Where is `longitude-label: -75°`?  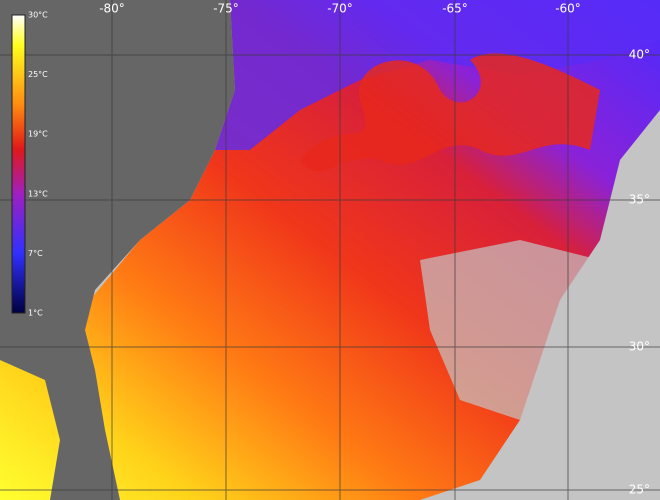 longitude-label: -75° is located at coordinates (226, 9).